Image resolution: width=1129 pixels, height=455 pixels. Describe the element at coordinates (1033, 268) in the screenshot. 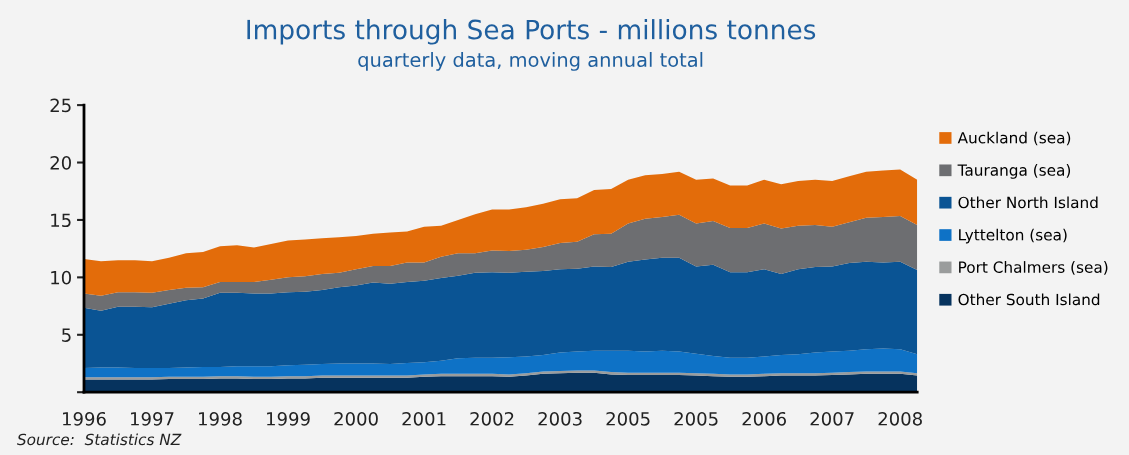

I see `legend-label: Port Chalmers (sea)` at that location.